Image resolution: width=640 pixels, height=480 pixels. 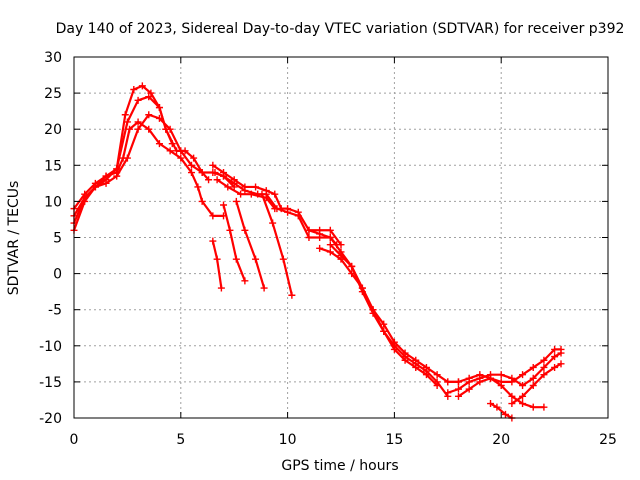 What do you see at coordinates (53, 130) in the screenshot?
I see `y-tick-label: 20` at bounding box center [53, 130].